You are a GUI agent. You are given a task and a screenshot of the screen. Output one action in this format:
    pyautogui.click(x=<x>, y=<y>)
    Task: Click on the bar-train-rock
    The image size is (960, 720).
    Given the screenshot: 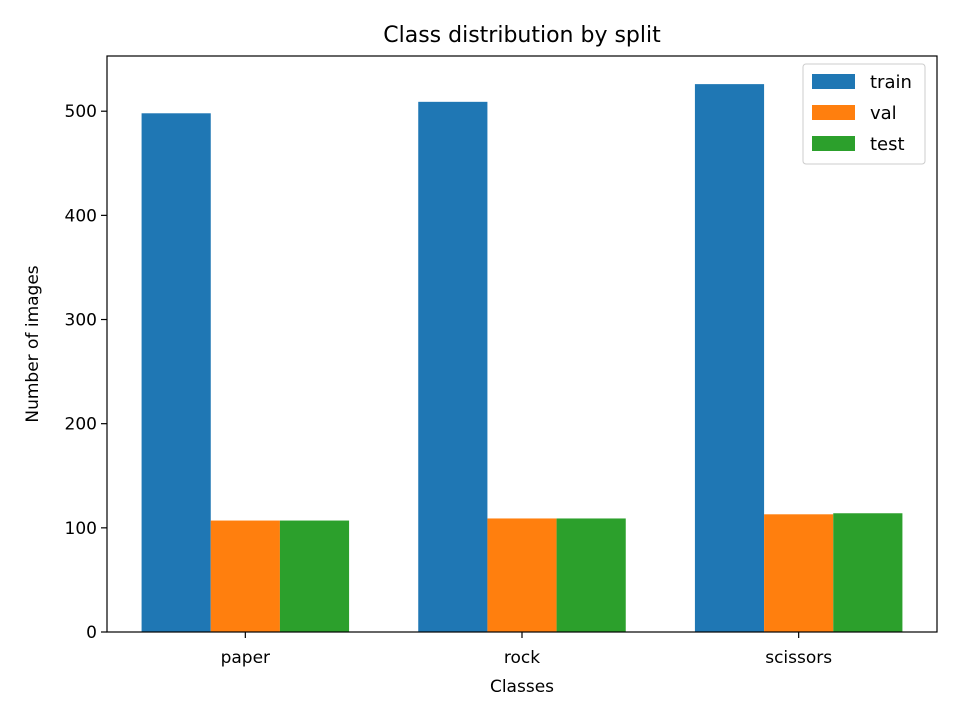 What is the action you would take?
    pyautogui.click(x=453, y=366)
    